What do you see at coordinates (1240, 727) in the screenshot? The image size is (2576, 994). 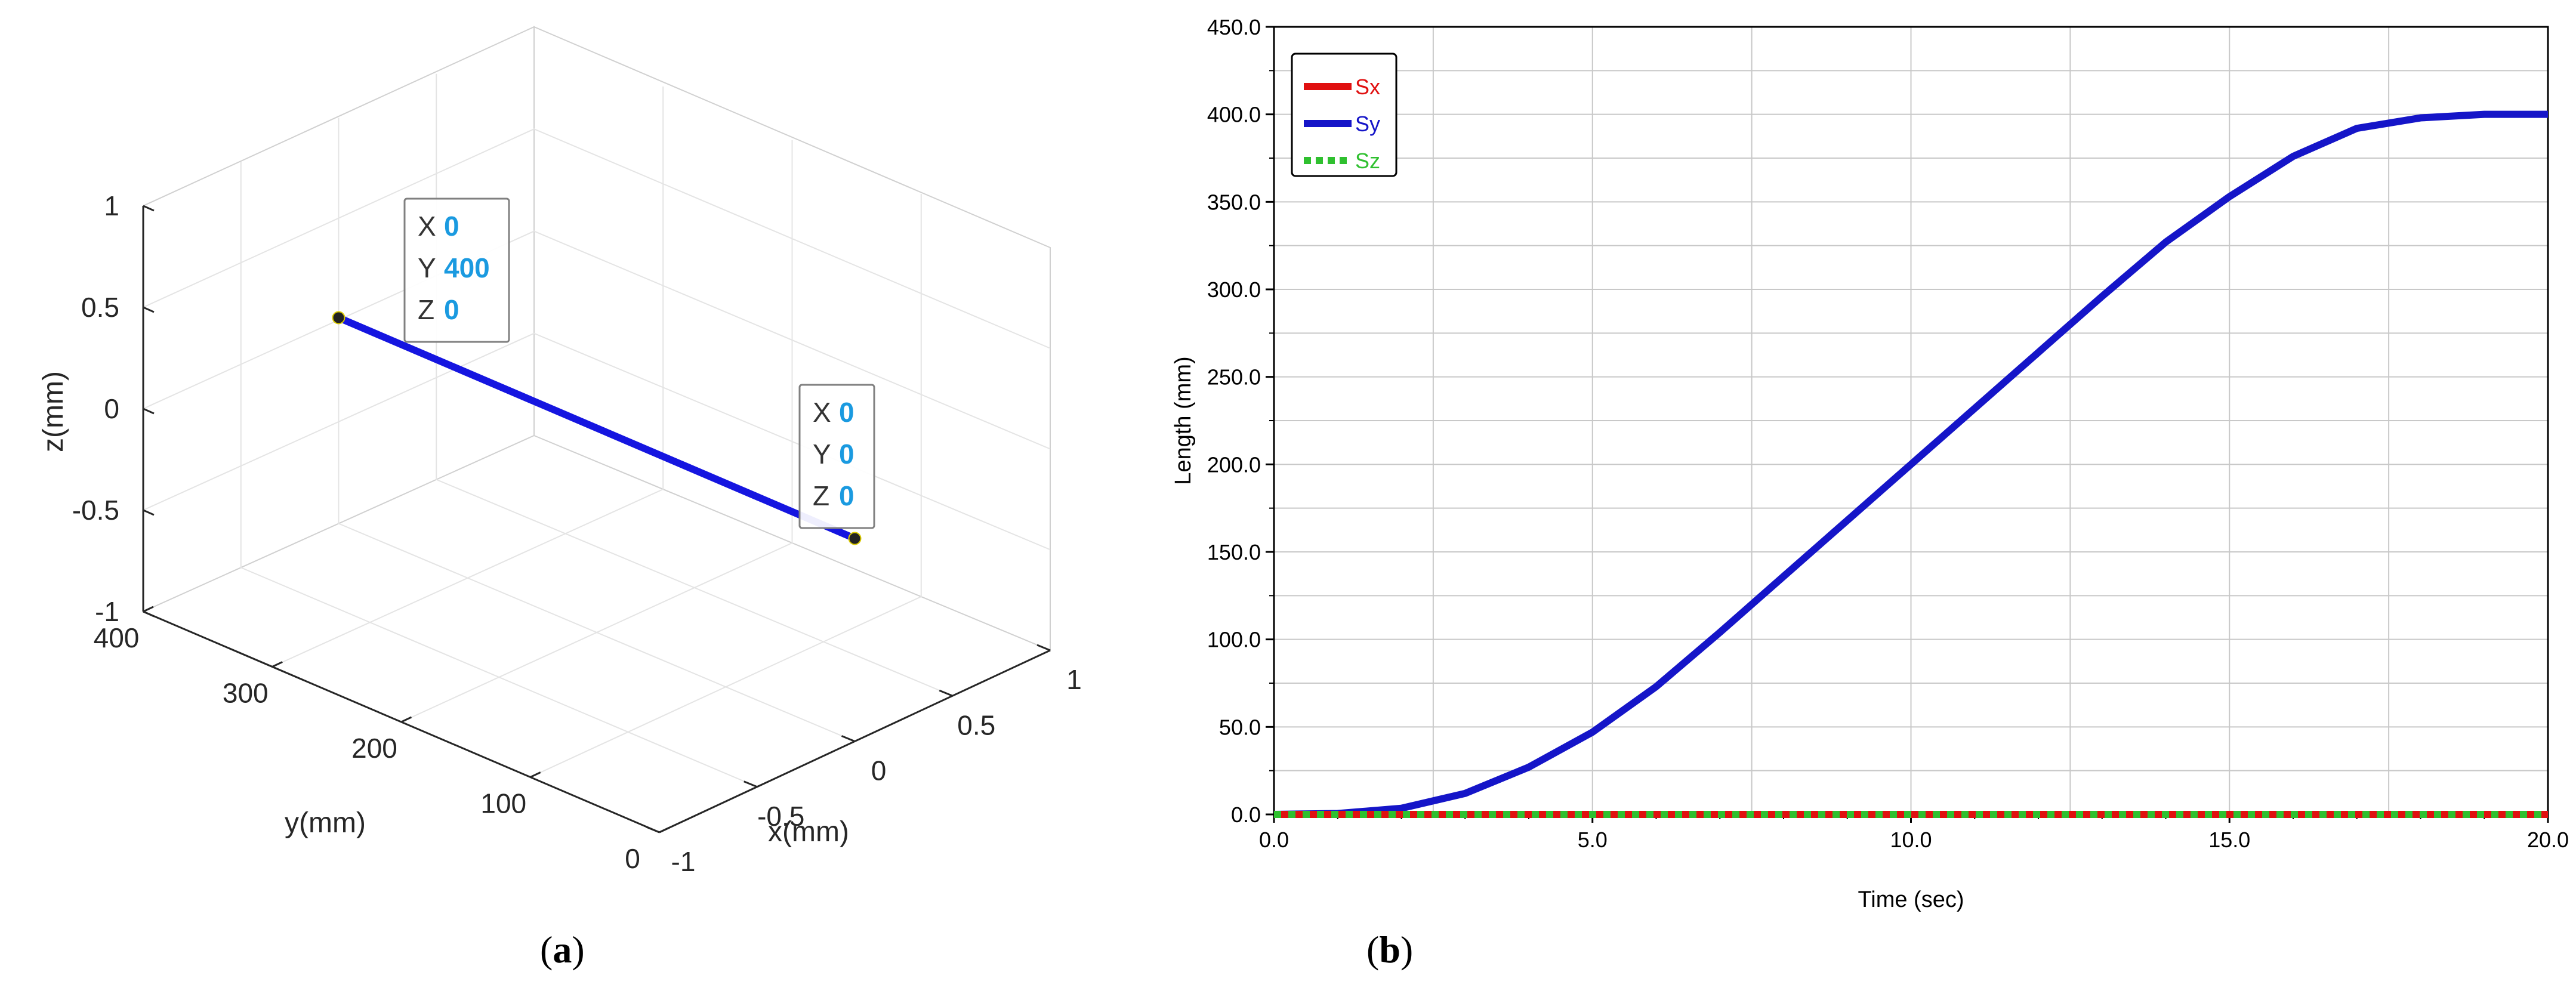 I see `y-tick-label: 50.0` at bounding box center [1240, 727].